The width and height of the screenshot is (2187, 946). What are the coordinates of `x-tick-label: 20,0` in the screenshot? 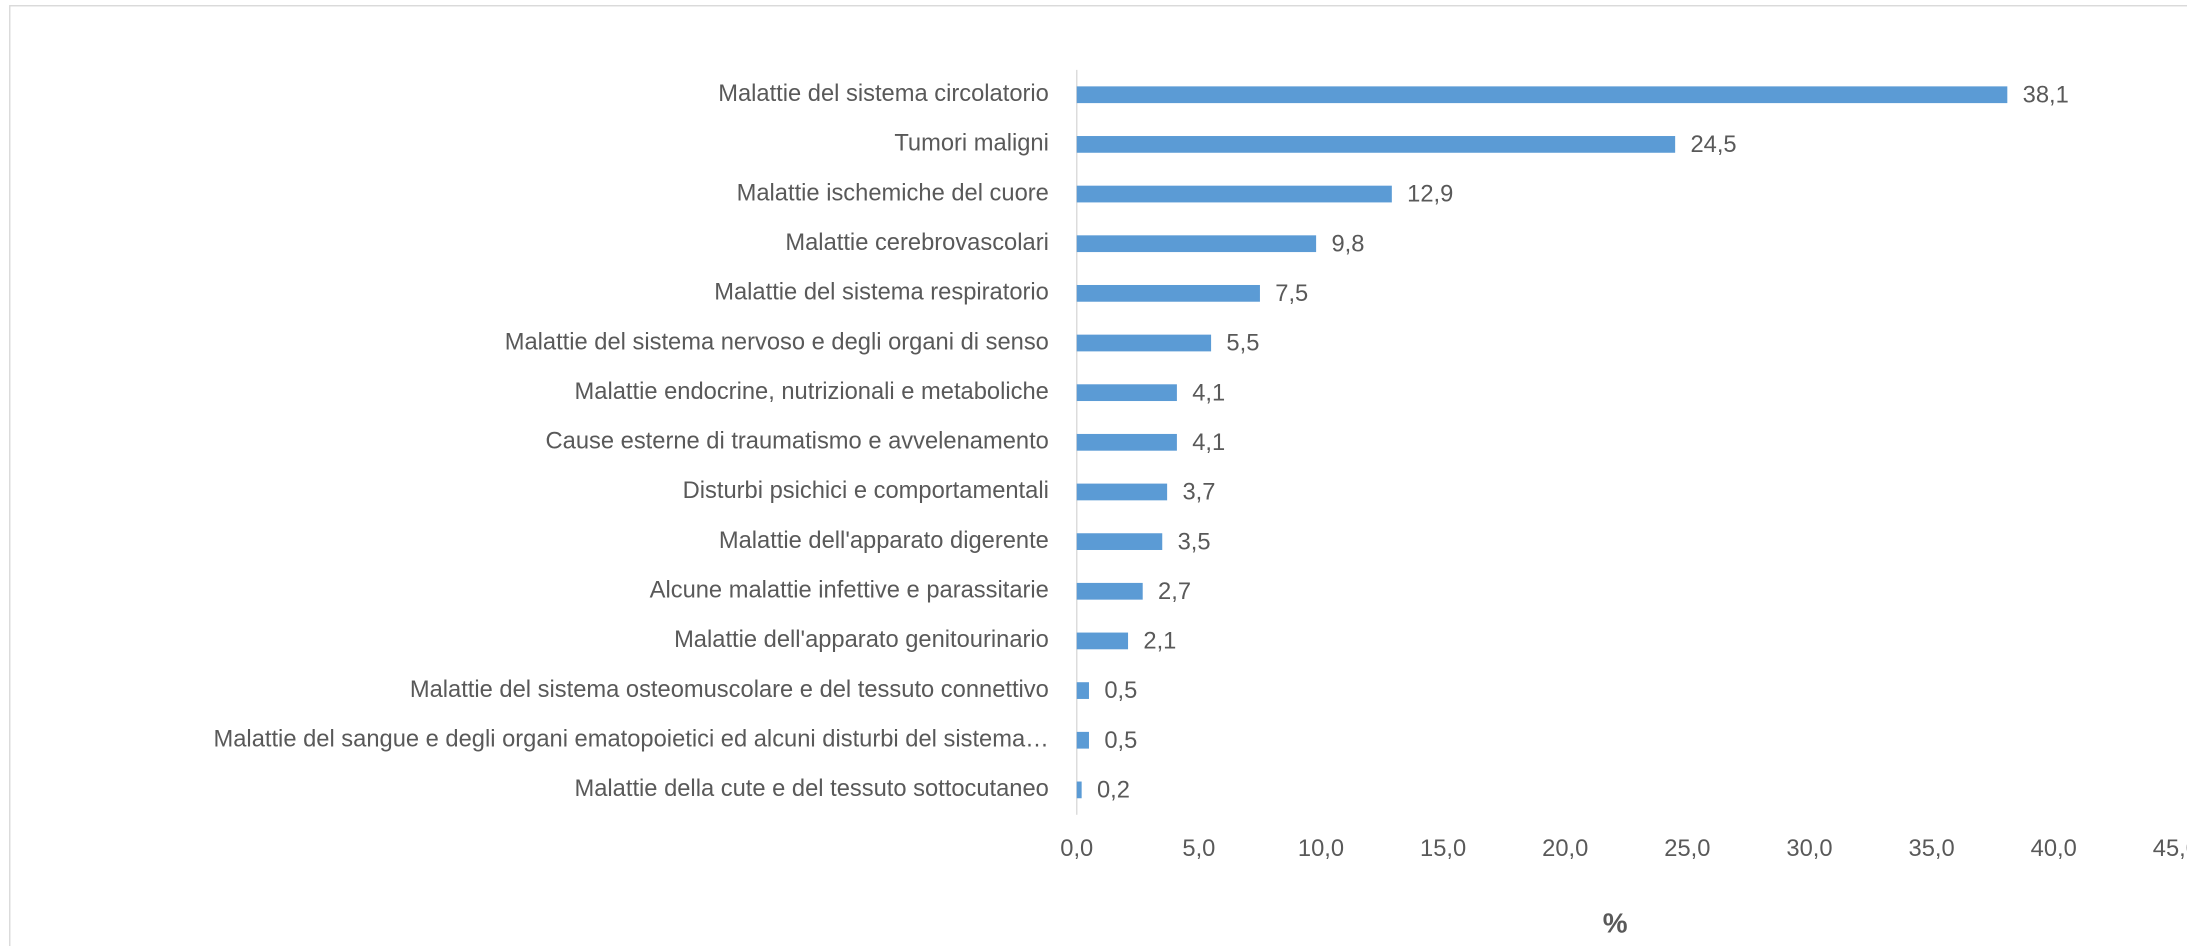 It's located at (1565, 849).